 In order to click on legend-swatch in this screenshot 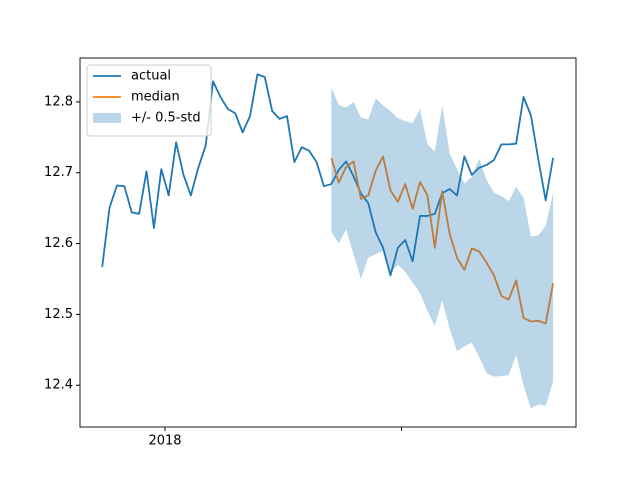, I will do `click(107, 118)`.